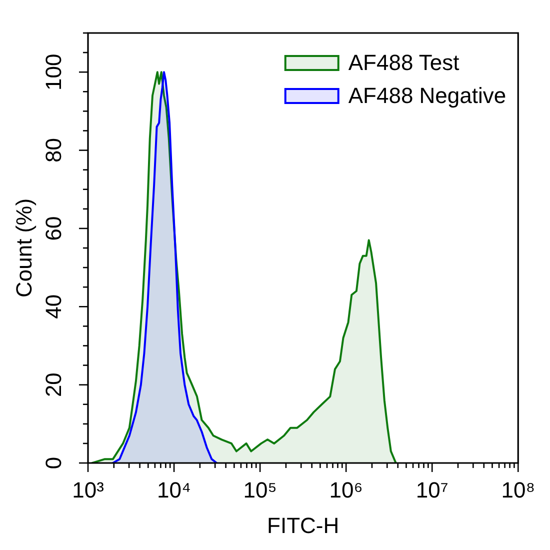 Image resolution: width=550 pixels, height=550 pixels. I want to click on y-tick-label: 100, so click(53, 72).